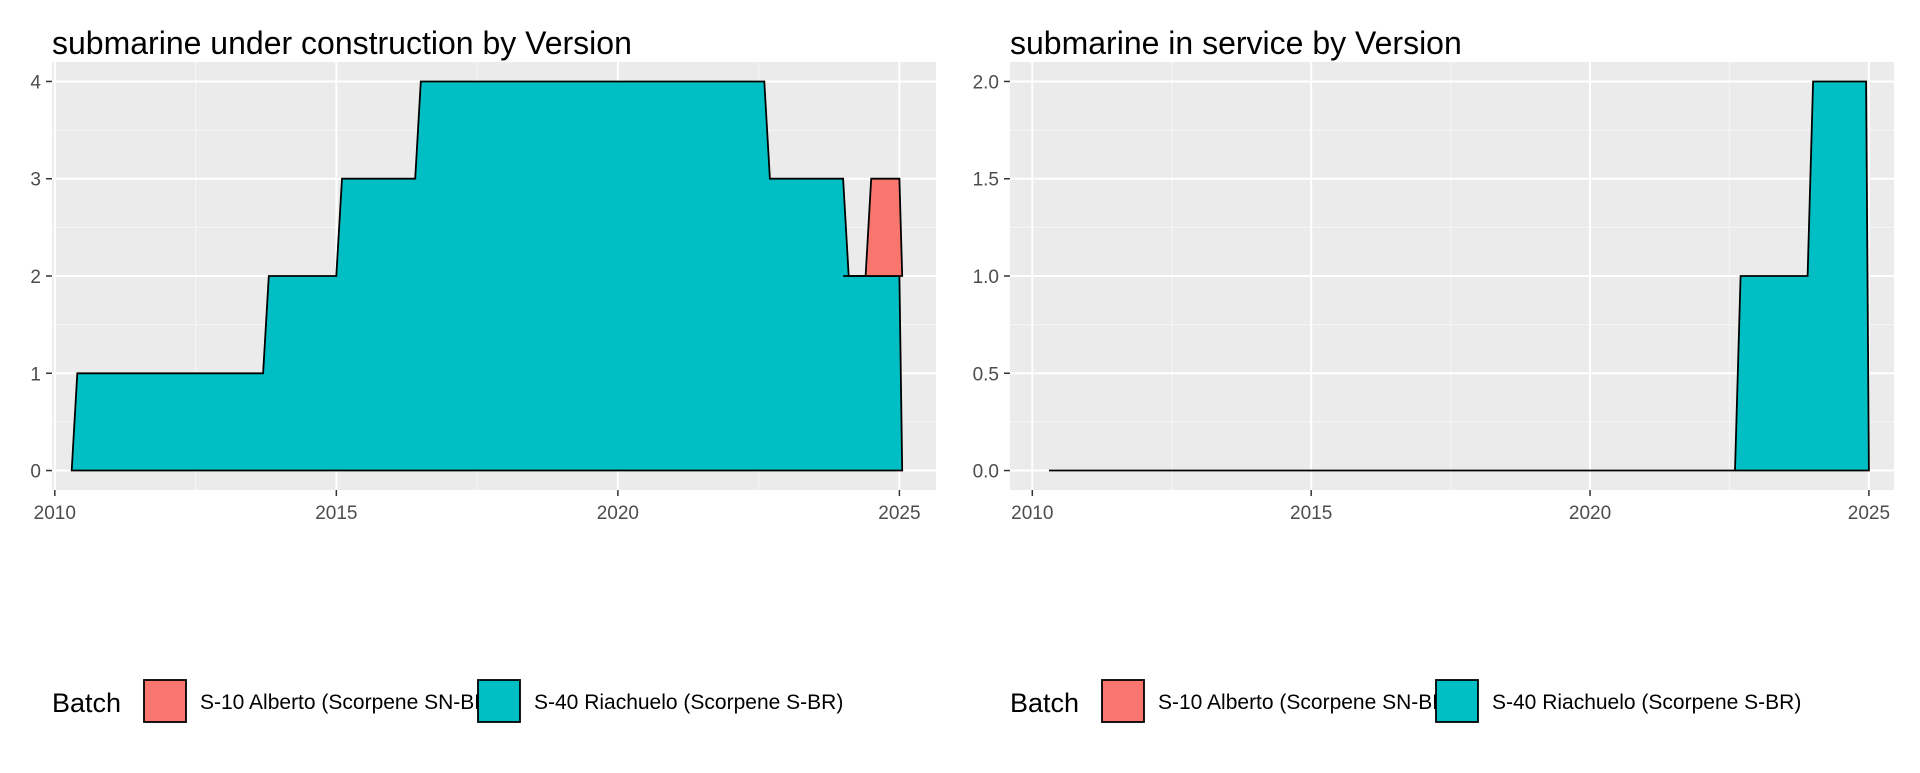 Image resolution: width=1920 pixels, height=773 pixels. What do you see at coordinates (35, 472) in the screenshot?
I see `y-tick-label: 0` at bounding box center [35, 472].